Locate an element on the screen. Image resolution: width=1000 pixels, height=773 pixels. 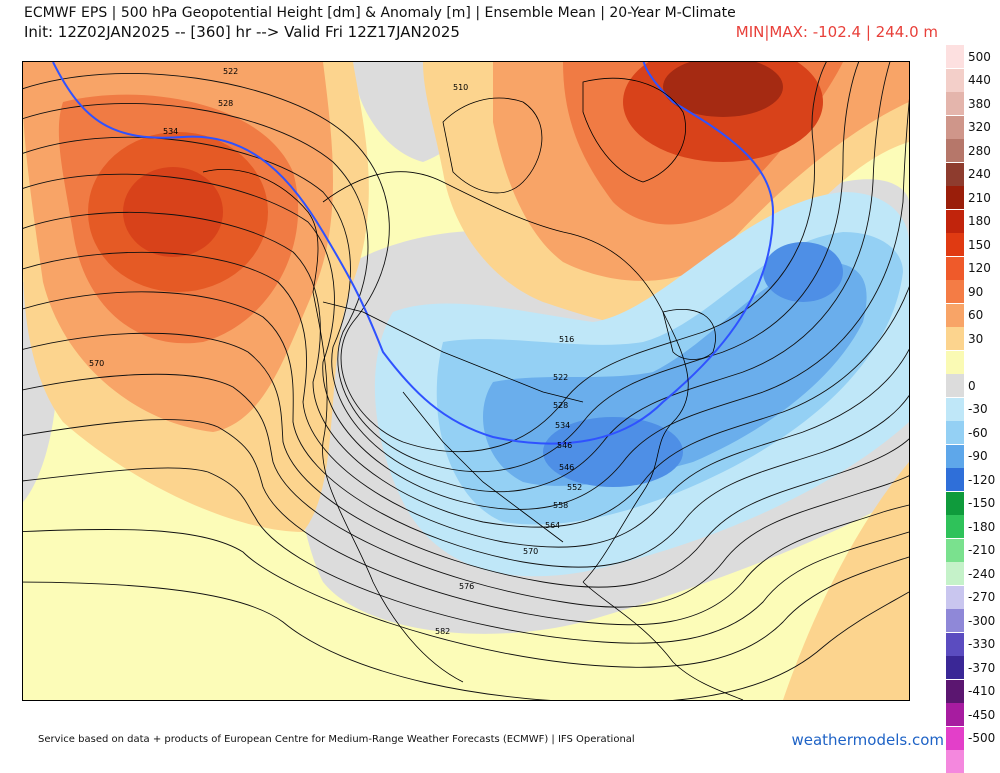
legend-label: -300 is located at coordinates (982, 620).